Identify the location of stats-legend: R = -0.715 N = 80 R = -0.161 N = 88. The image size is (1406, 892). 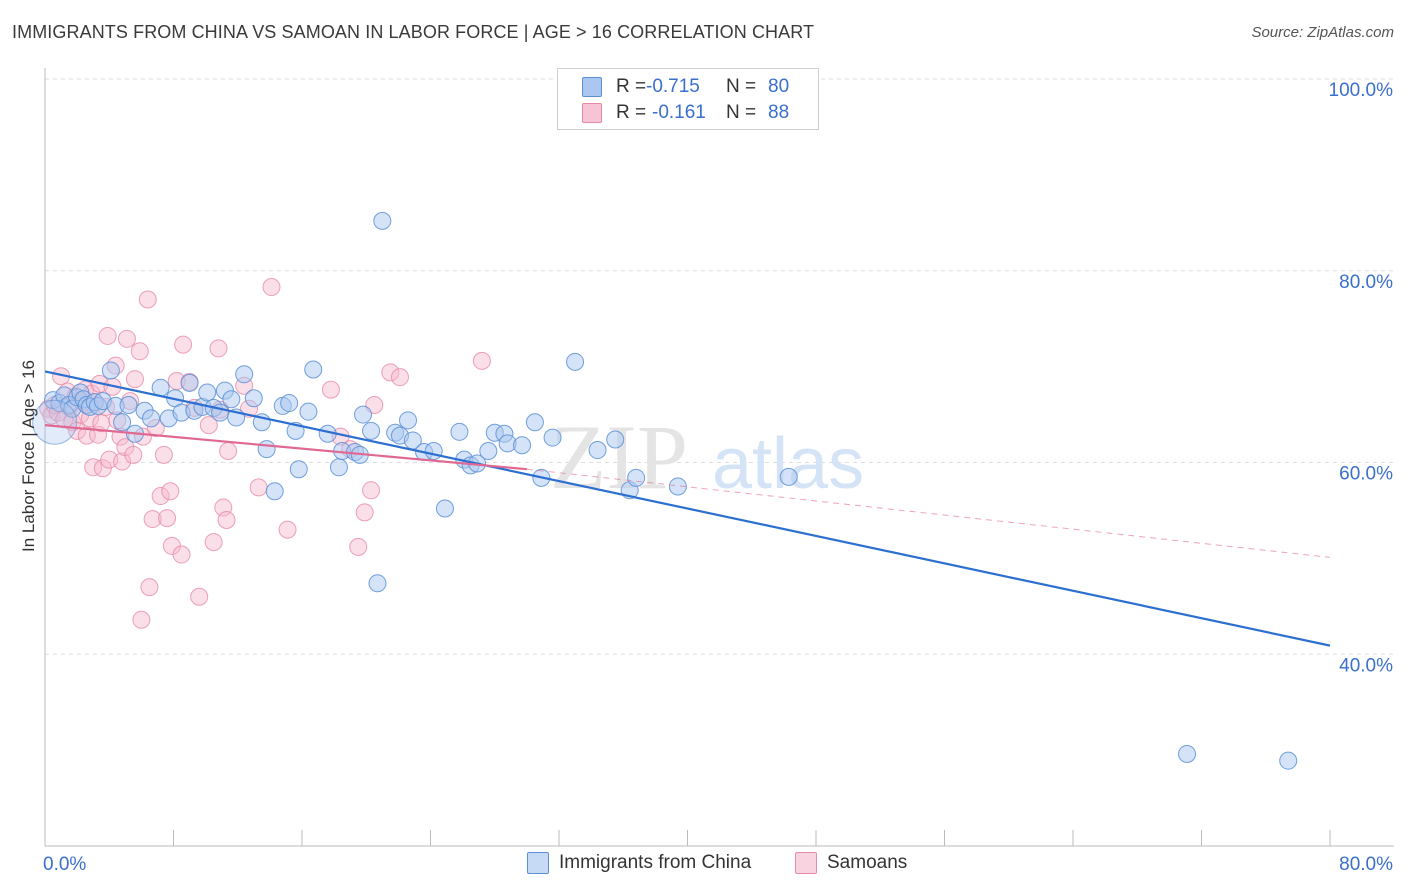
(688, 99).